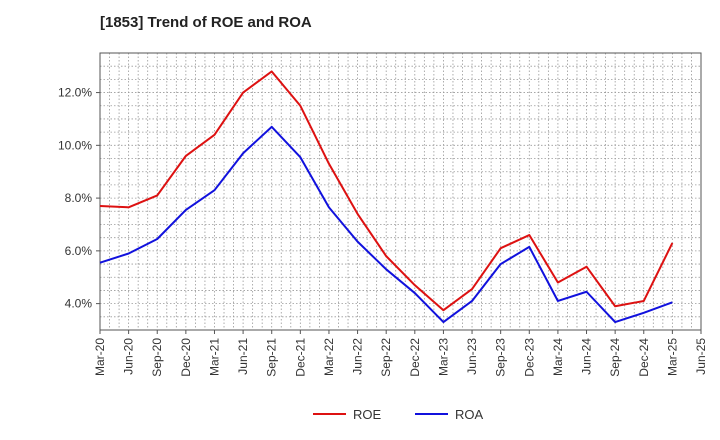 The width and height of the screenshot is (720, 440). Describe the element at coordinates (79, 304) in the screenshot. I see `y-tick-label: 4.0%` at that location.